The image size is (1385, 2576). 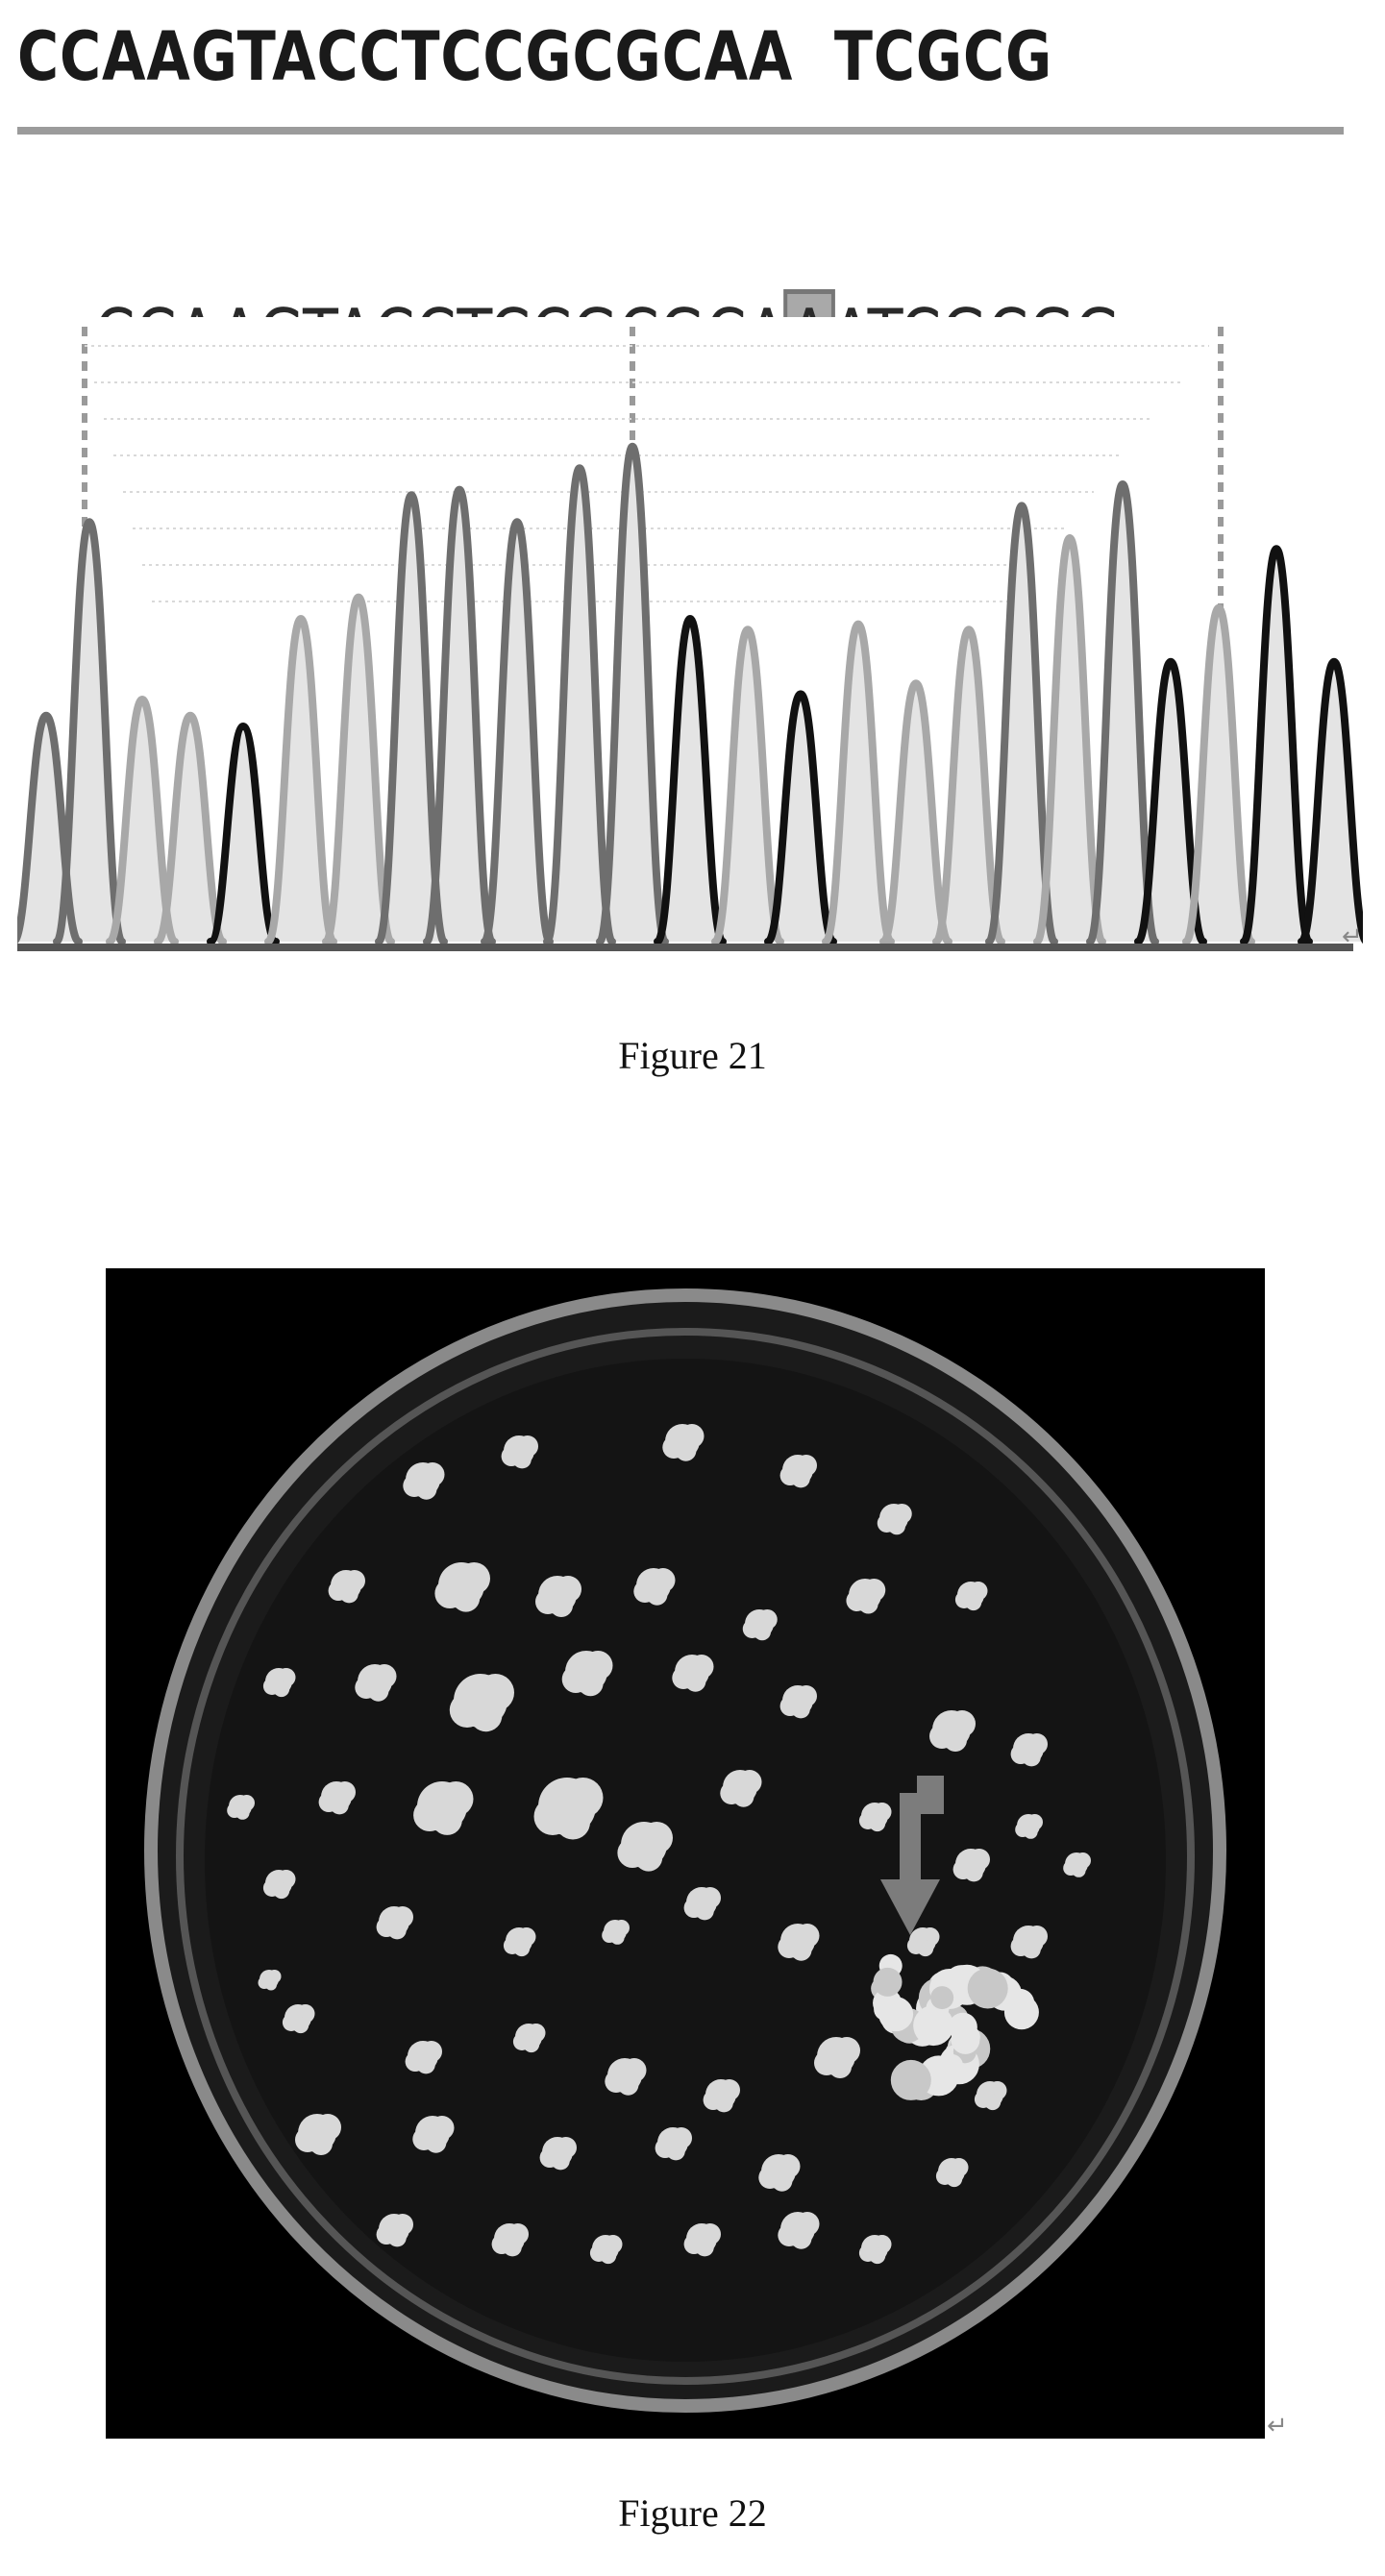 I want to click on sequence-divider, so click(x=680, y=131).